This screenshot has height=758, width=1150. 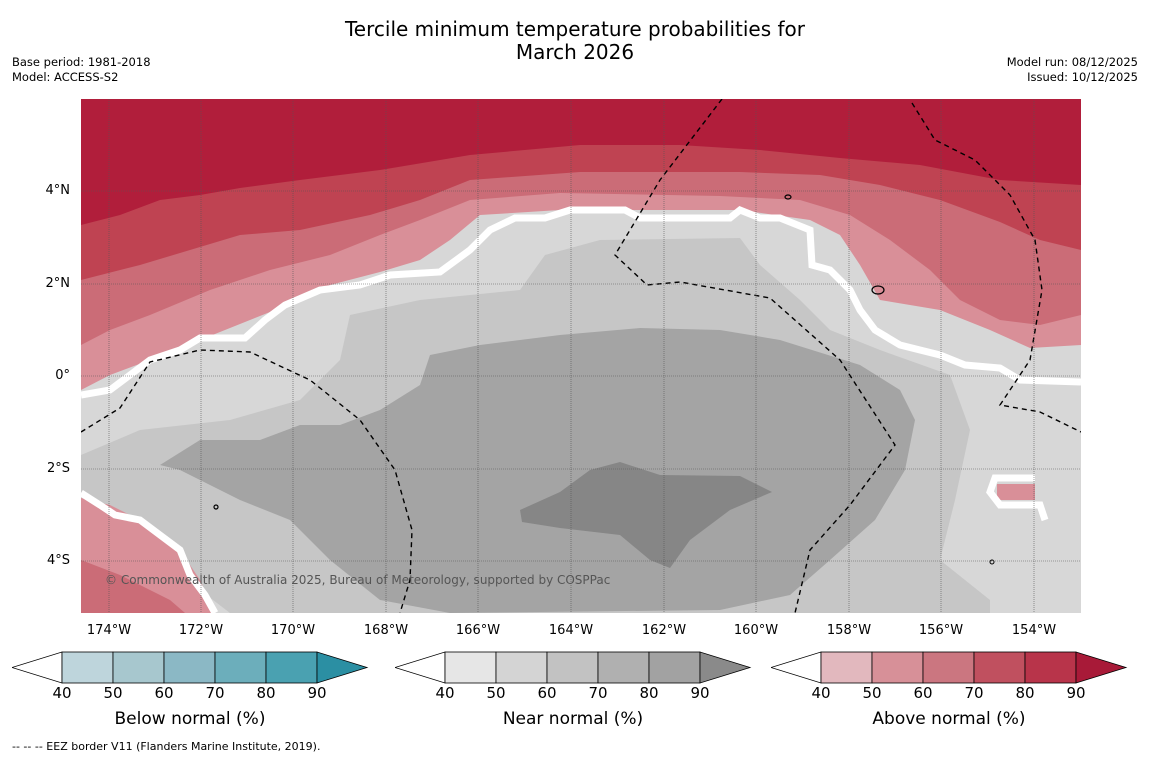 I want to click on sw-threshold-boundary, so click(x=150, y=551).